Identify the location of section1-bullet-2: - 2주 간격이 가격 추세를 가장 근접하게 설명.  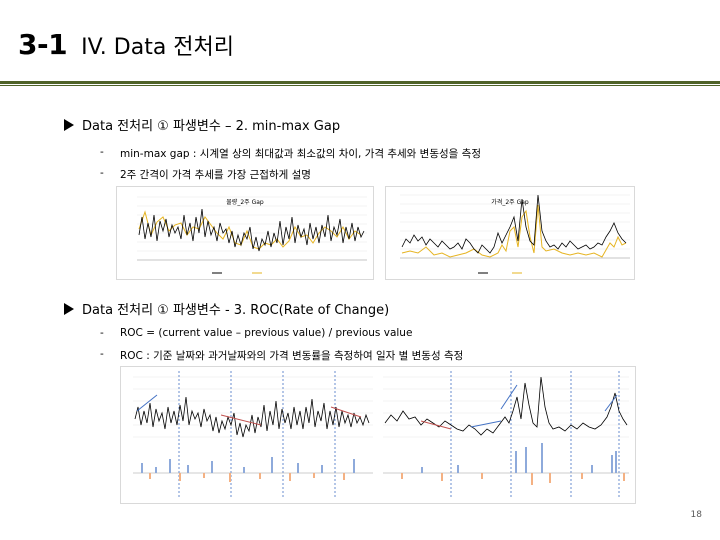
(205, 174).